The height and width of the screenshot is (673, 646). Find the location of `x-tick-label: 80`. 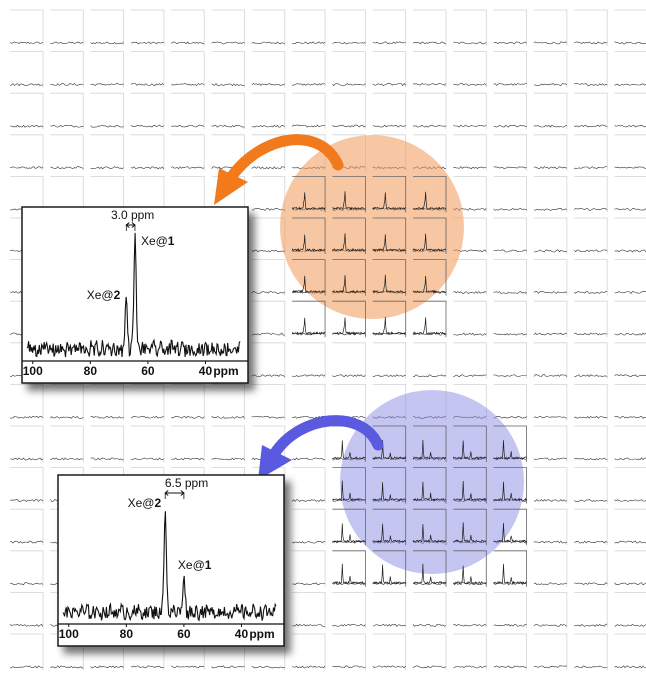

x-tick-label: 80 is located at coordinates (91, 371).